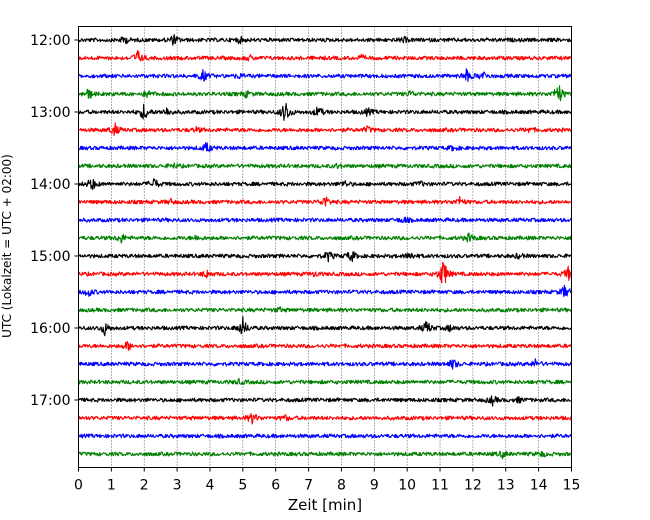  What do you see at coordinates (327, 480) in the screenshot?
I see `x-axis-ticks: 0 1 2 3 4 5 6 7 8 9 10 11 12 13 14 15` at bounding box center [327, 480].